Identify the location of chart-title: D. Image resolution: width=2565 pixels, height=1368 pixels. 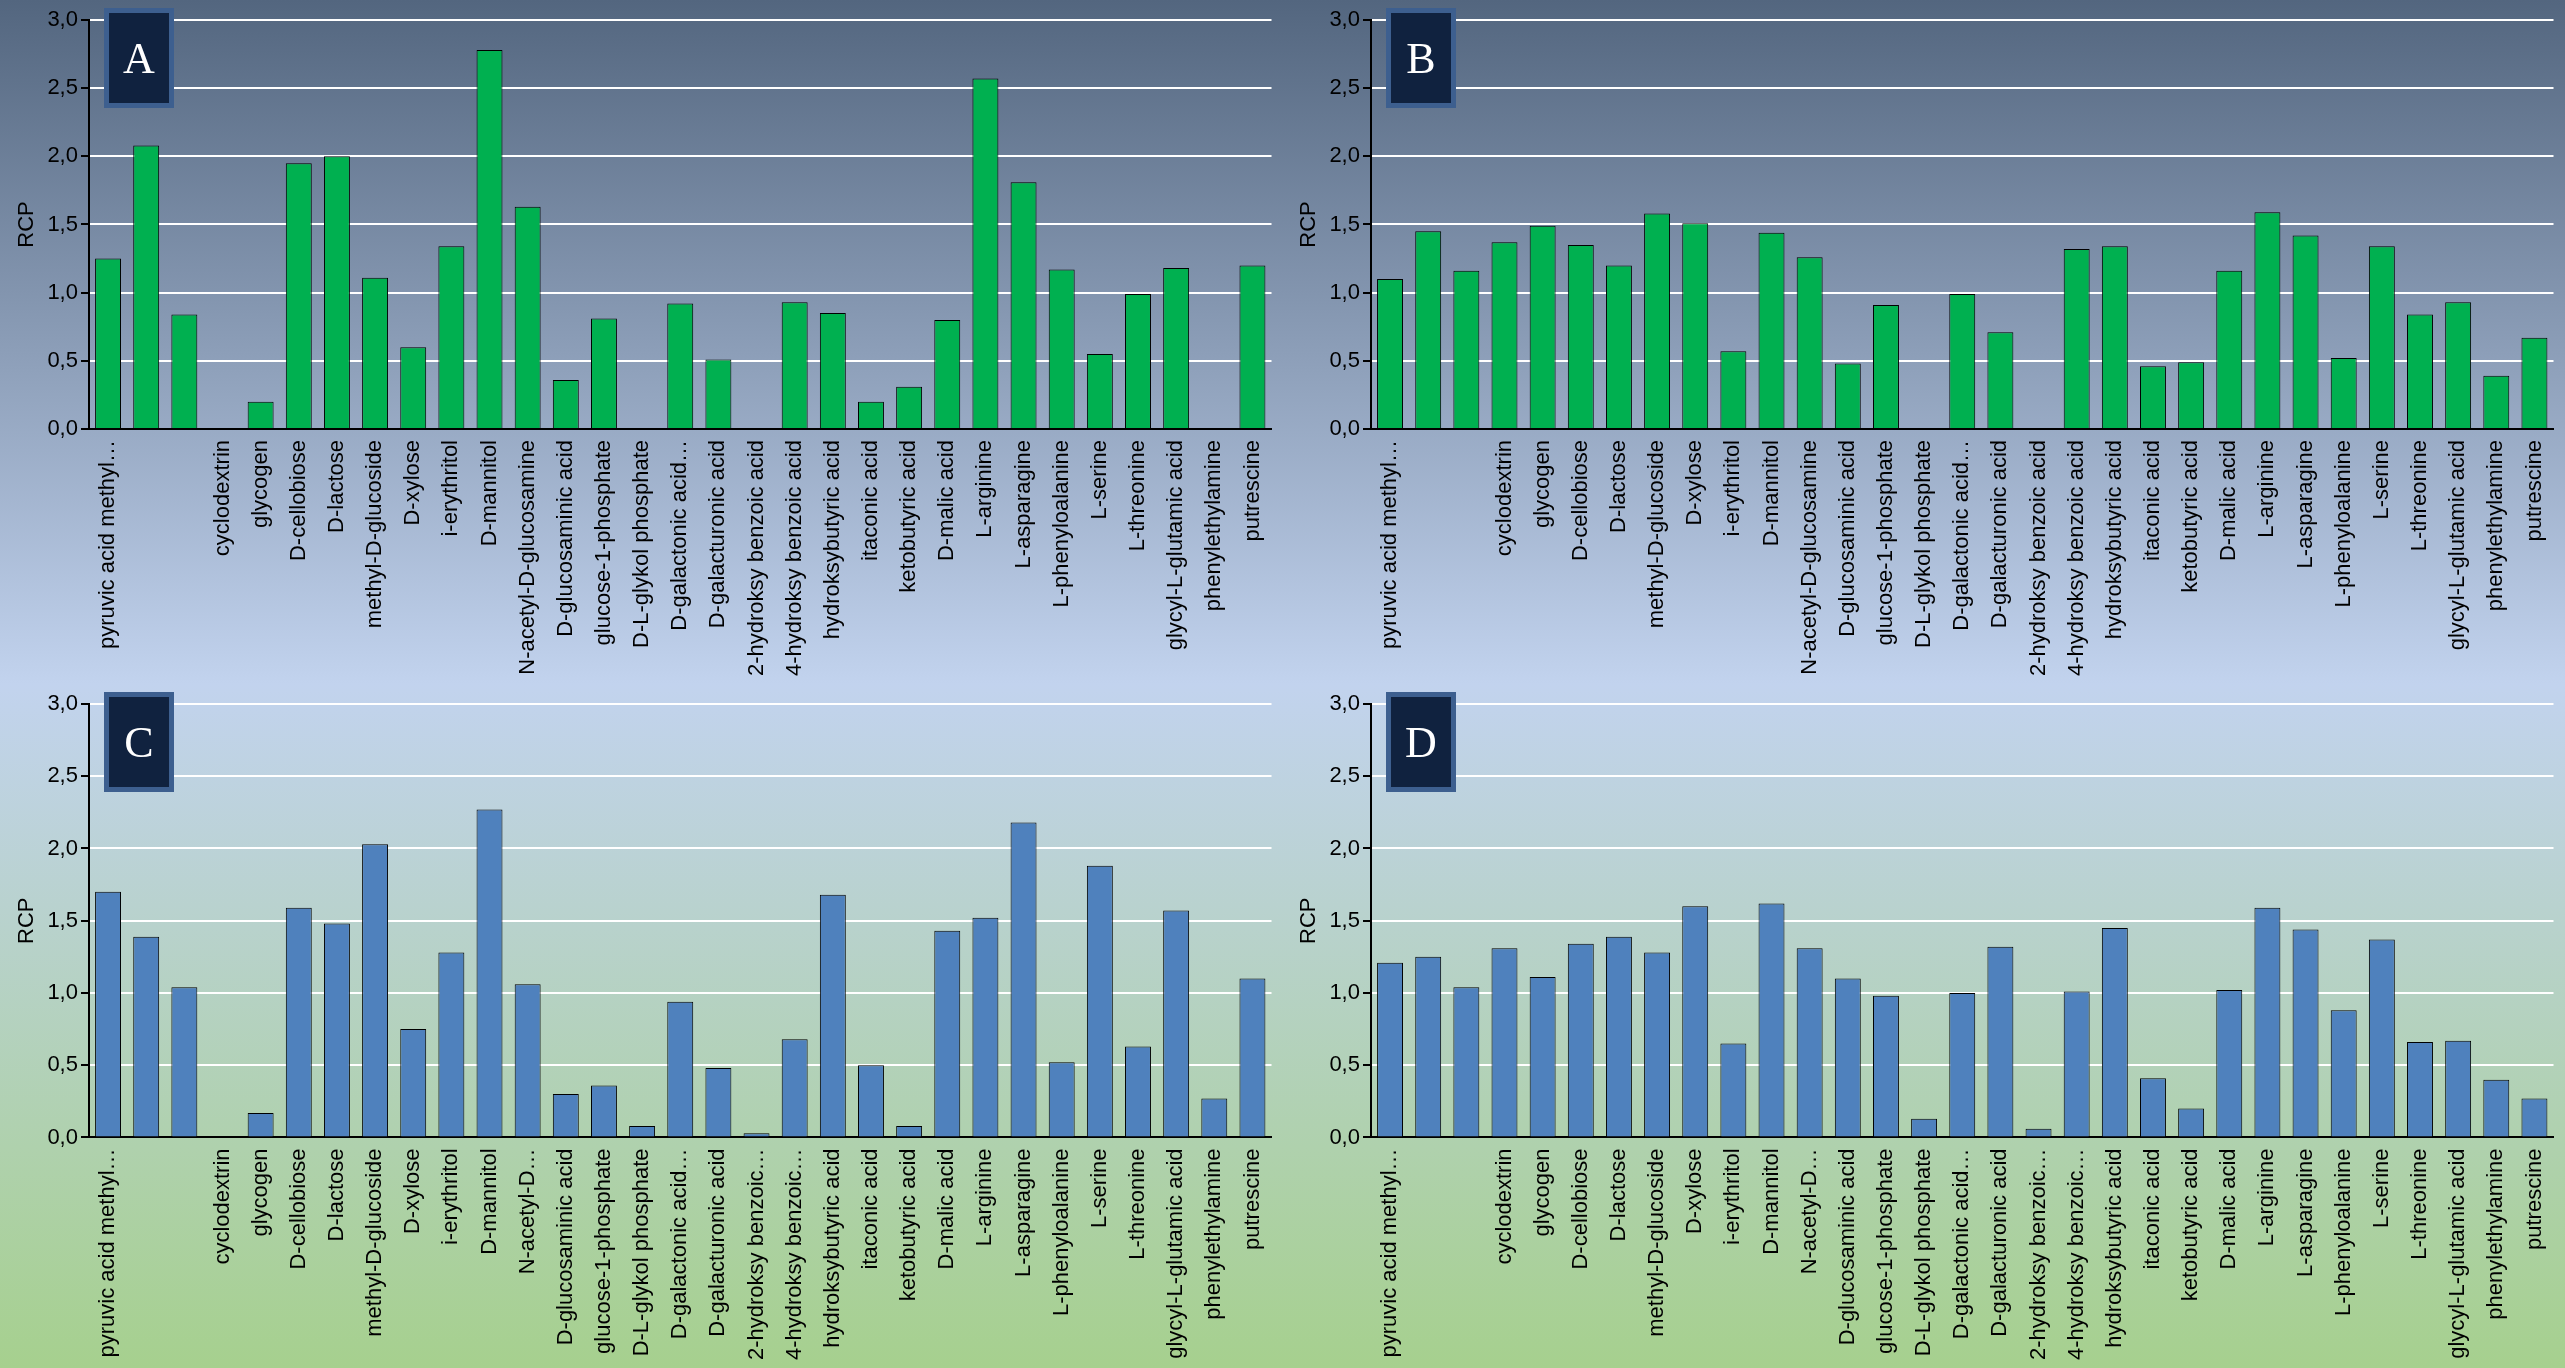
(1420, 742).